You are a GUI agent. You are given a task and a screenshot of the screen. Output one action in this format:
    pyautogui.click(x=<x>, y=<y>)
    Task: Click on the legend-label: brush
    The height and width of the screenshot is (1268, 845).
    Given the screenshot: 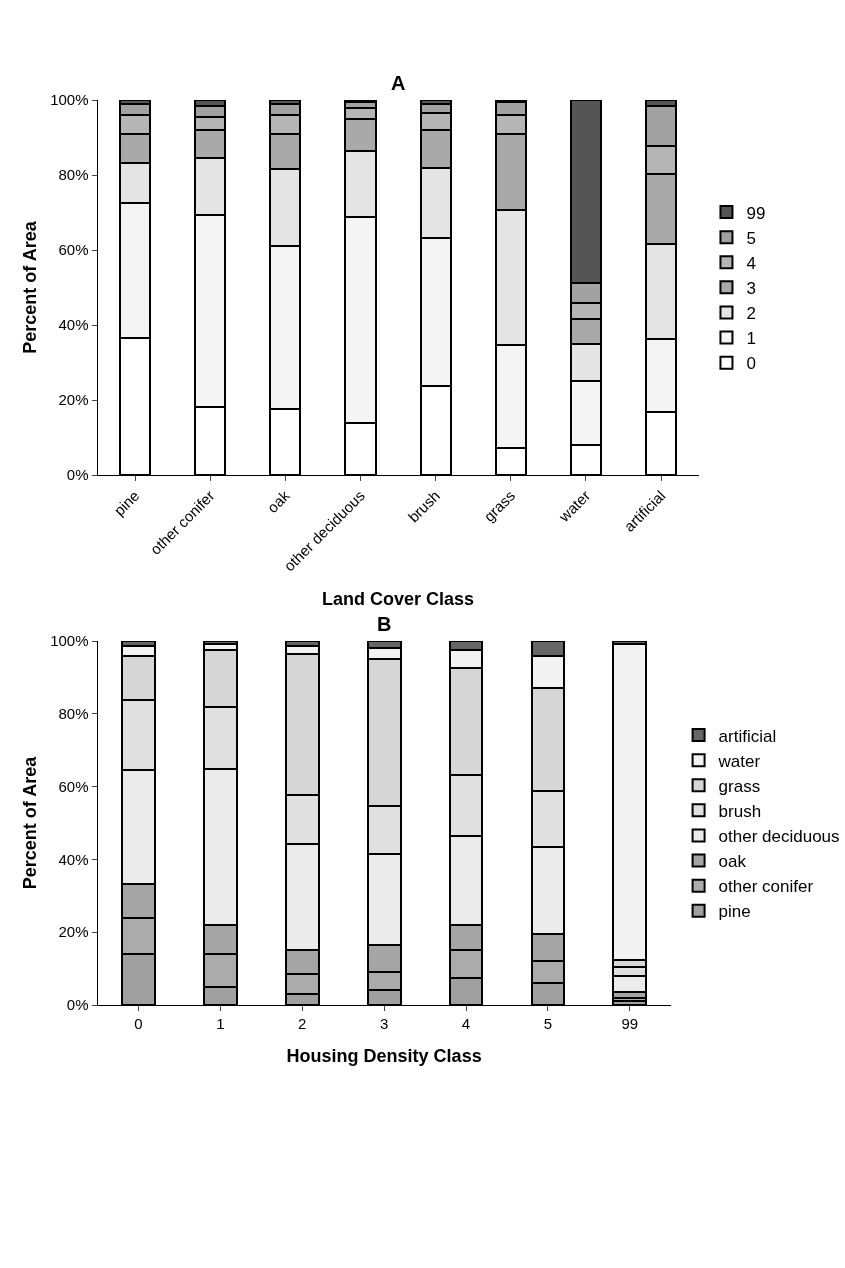 What is the action you would take?
    pyautogui.click(x=740, y=811)
    